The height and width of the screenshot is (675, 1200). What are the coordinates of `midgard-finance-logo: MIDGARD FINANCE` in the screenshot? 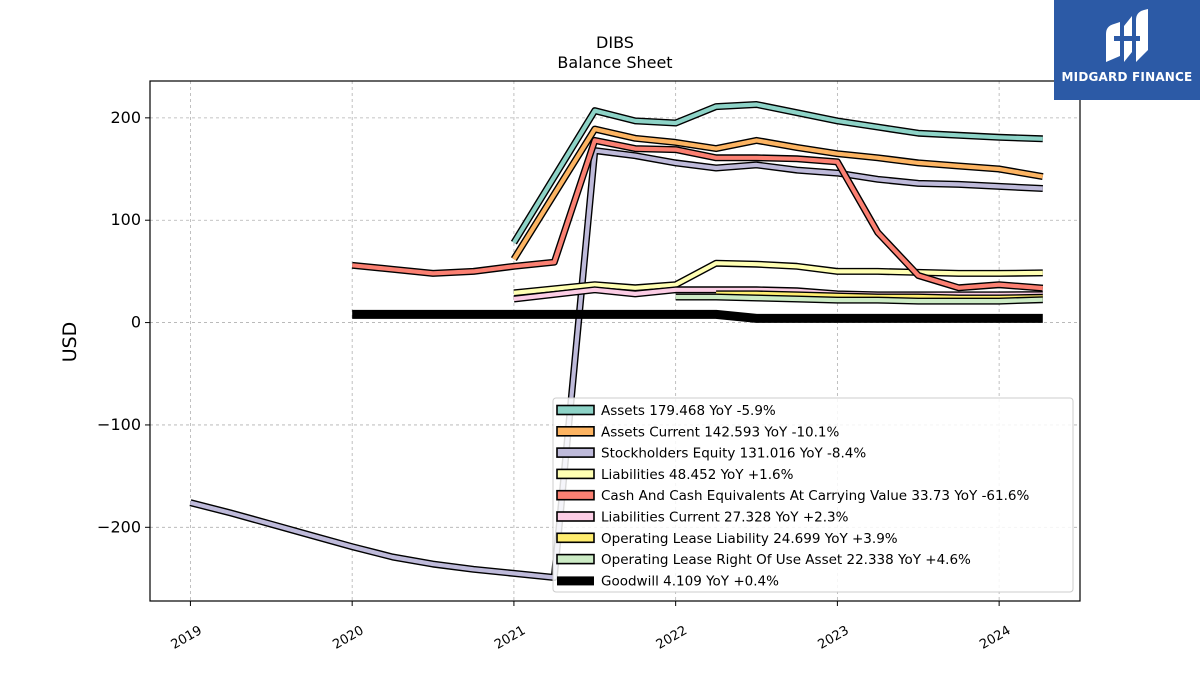 It's located at (1127, 50).